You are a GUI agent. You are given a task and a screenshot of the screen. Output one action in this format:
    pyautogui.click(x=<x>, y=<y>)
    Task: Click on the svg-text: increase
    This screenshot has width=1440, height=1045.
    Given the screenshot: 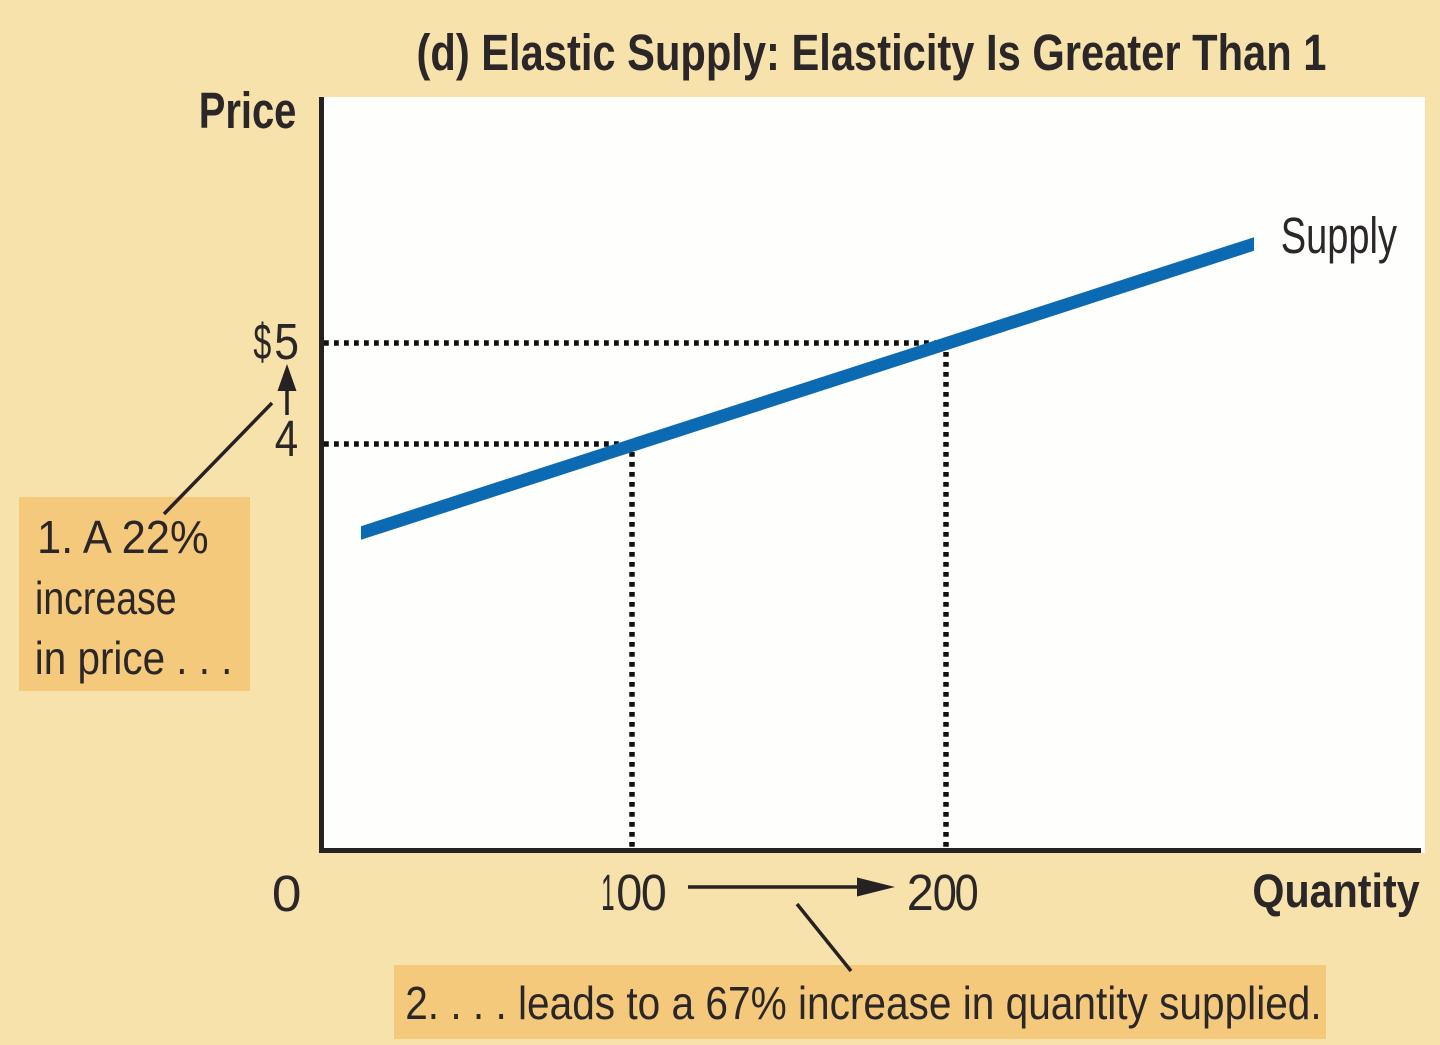 What is the action you would take?
    pyautogui.click(x=106, y=598)
    